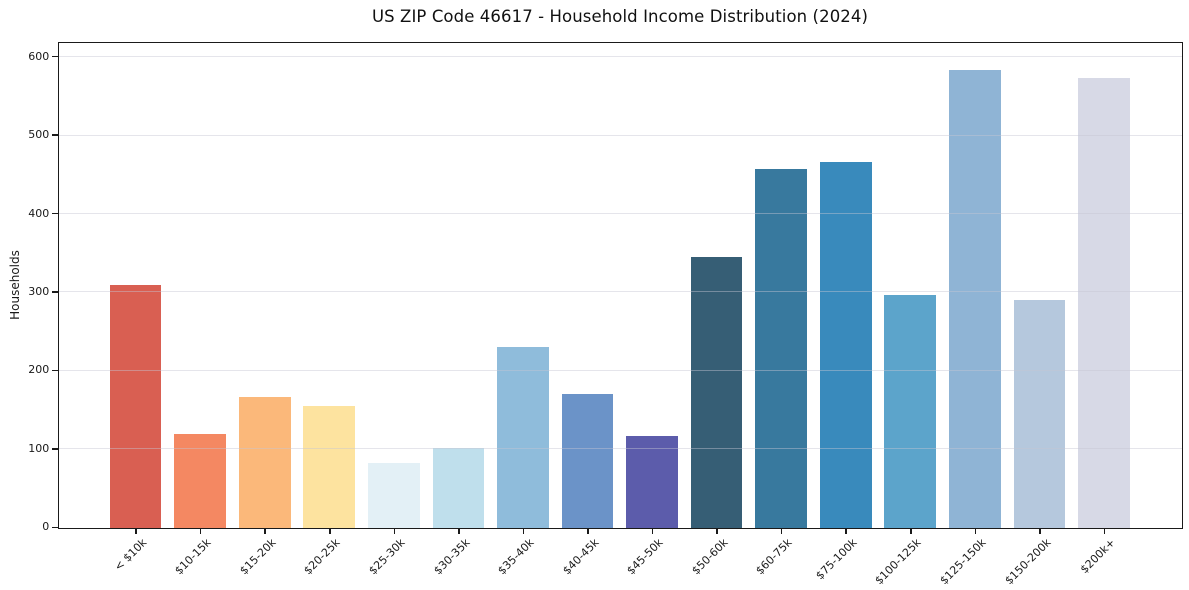 This screenshot has width=1189, height=590. Describe the element at coordinates (963, 562) in the screenshot. I see `x-tick-label: $125-150k` at that location.